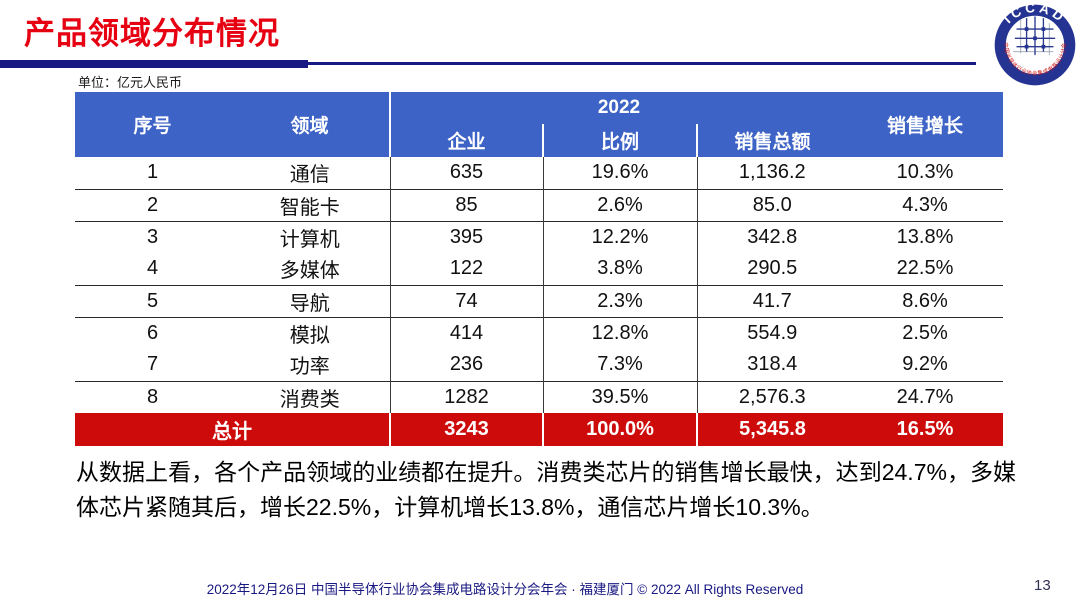 The height and width of the screenshot is (607, 1080). I want to click on cell-domain: 导航, so click(310, 301).